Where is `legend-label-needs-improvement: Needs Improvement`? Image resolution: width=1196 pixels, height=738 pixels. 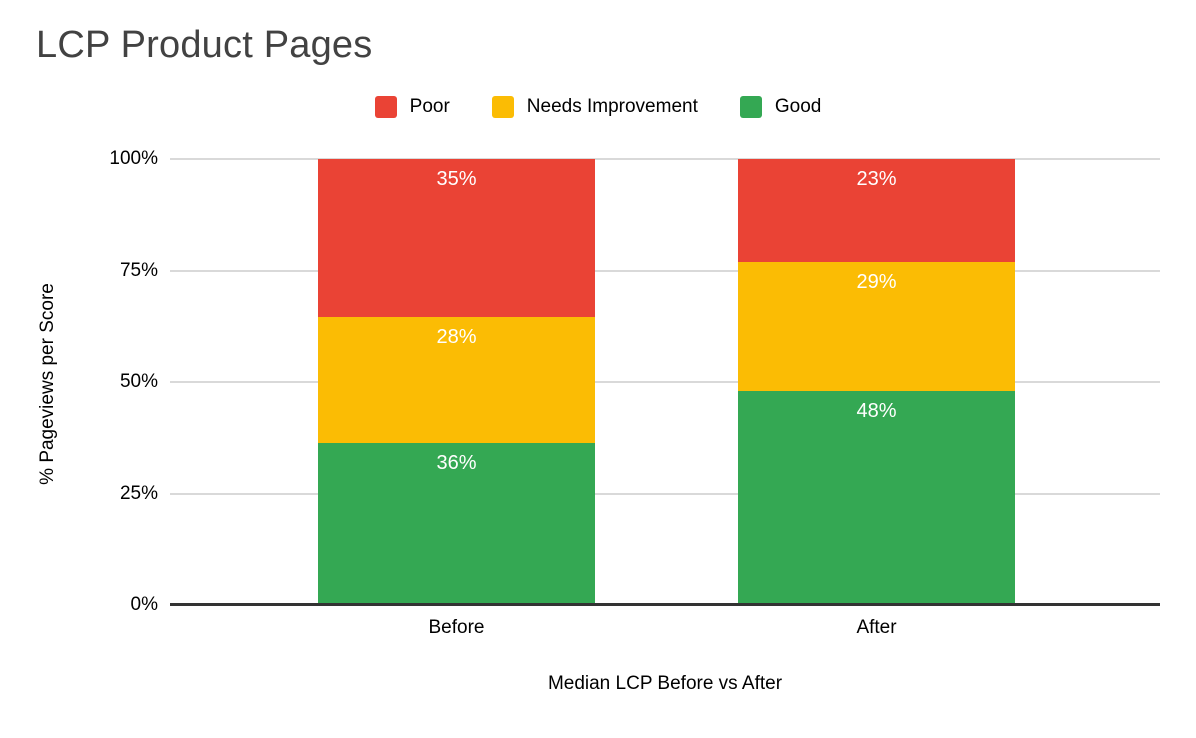
legend-label-needs-improvement: Needs Improvement is located at coordinates (612, 106).